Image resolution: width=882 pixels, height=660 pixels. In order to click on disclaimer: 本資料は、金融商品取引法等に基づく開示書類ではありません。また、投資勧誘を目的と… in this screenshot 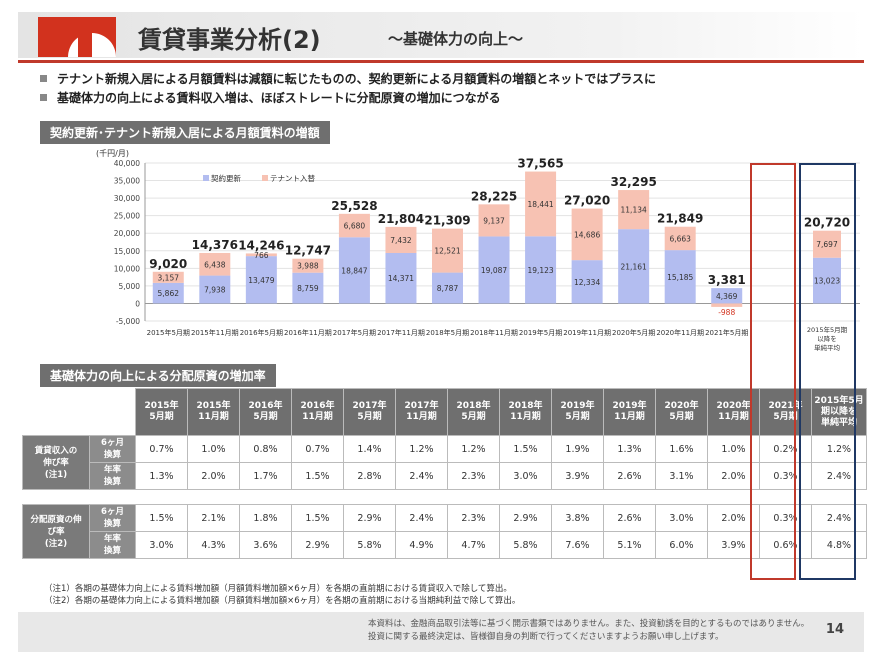, I will do `click(589, 630)`.